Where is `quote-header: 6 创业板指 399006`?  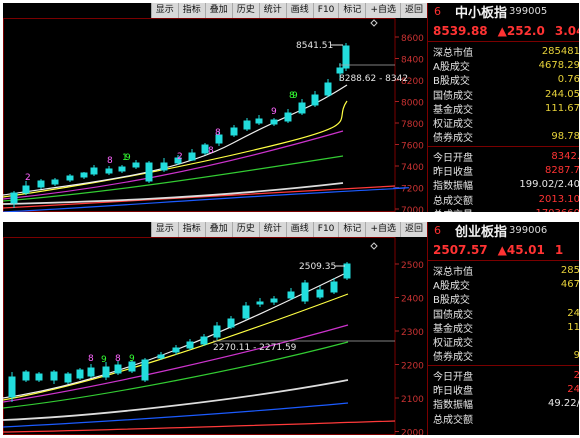
quote-header: 6 创业板指 399006 is located at coordinates (503, 231).